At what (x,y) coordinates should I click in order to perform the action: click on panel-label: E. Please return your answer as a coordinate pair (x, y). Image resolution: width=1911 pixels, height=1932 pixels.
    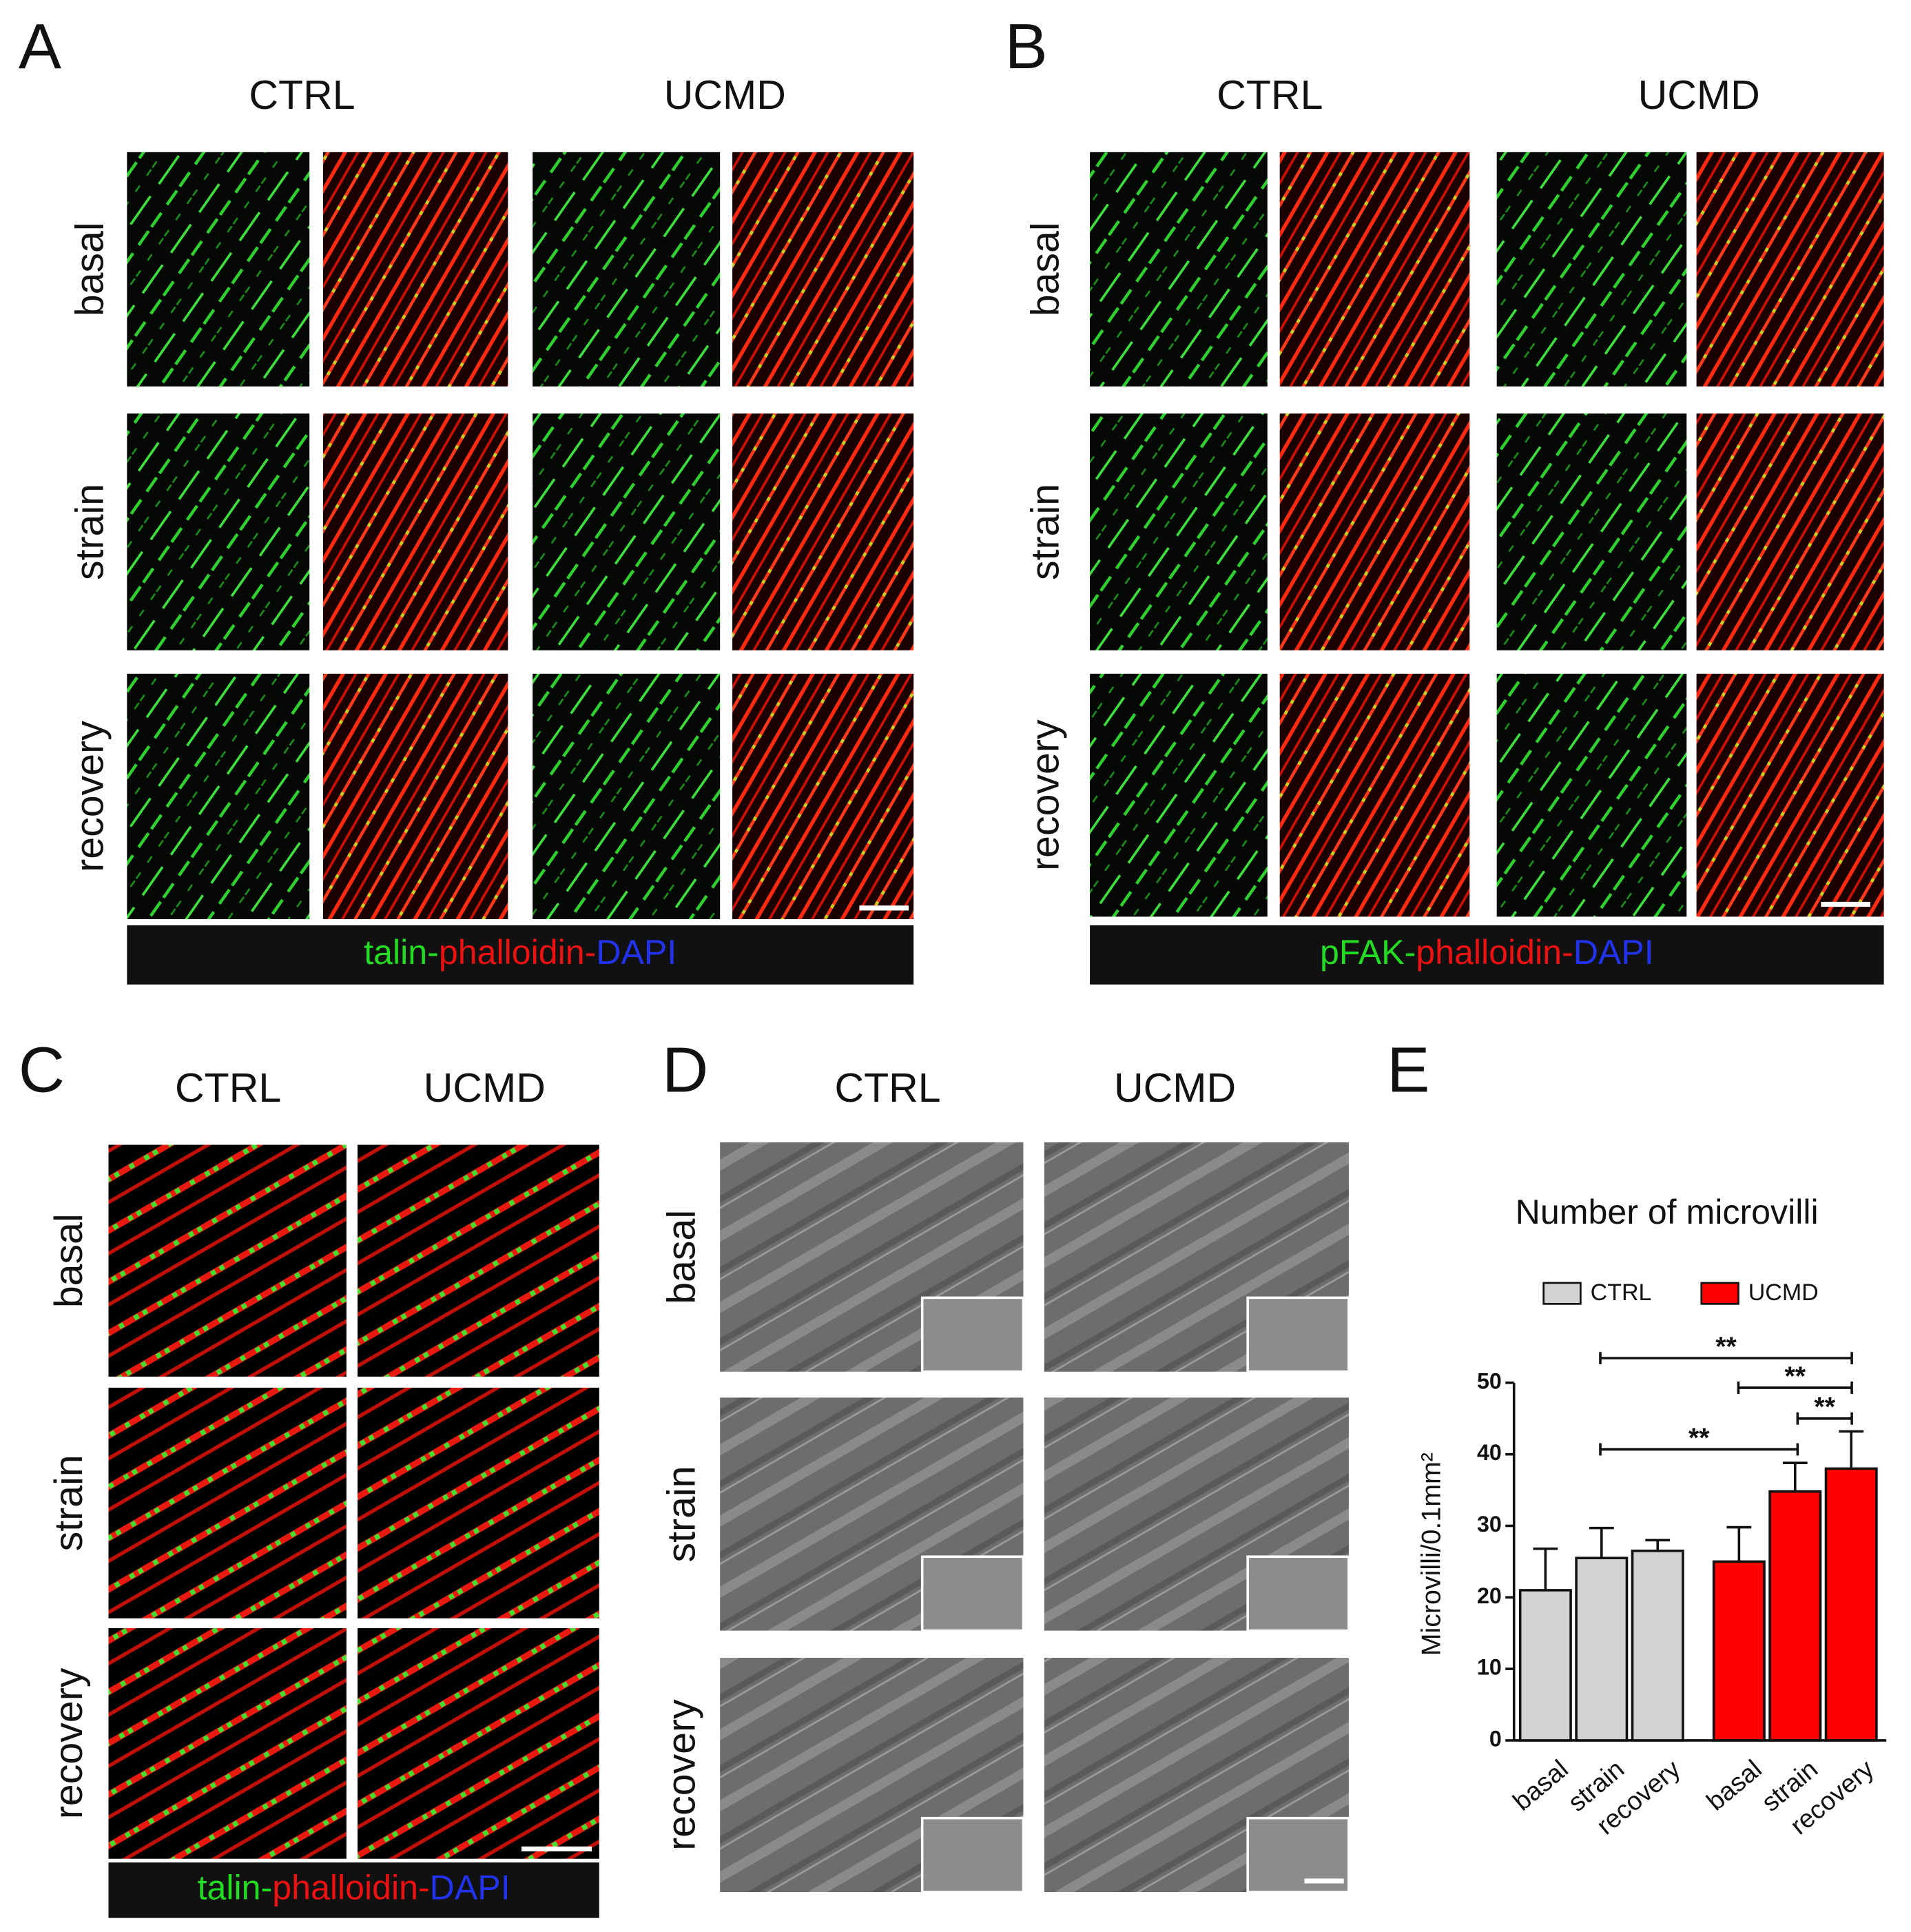
    Looking at the image, I should click on (1408, 1070).